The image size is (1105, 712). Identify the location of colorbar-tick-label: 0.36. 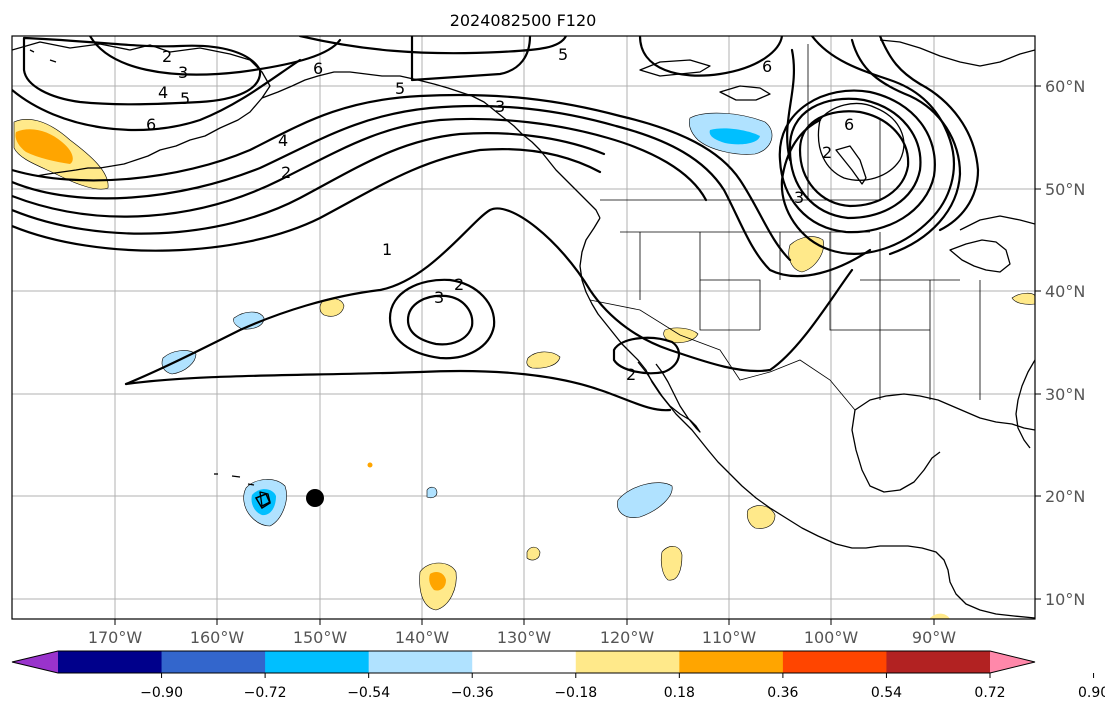
(782, 693).